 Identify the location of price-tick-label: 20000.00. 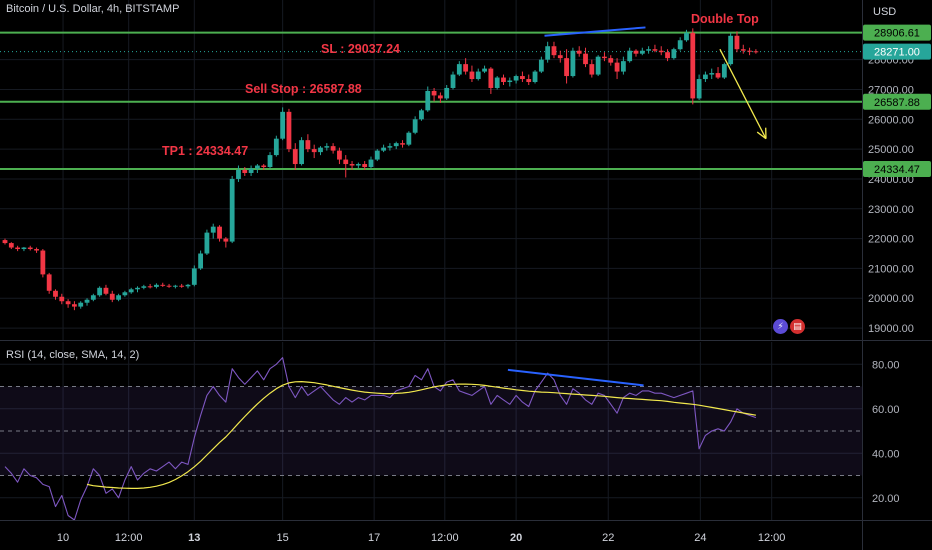
(891, 299).